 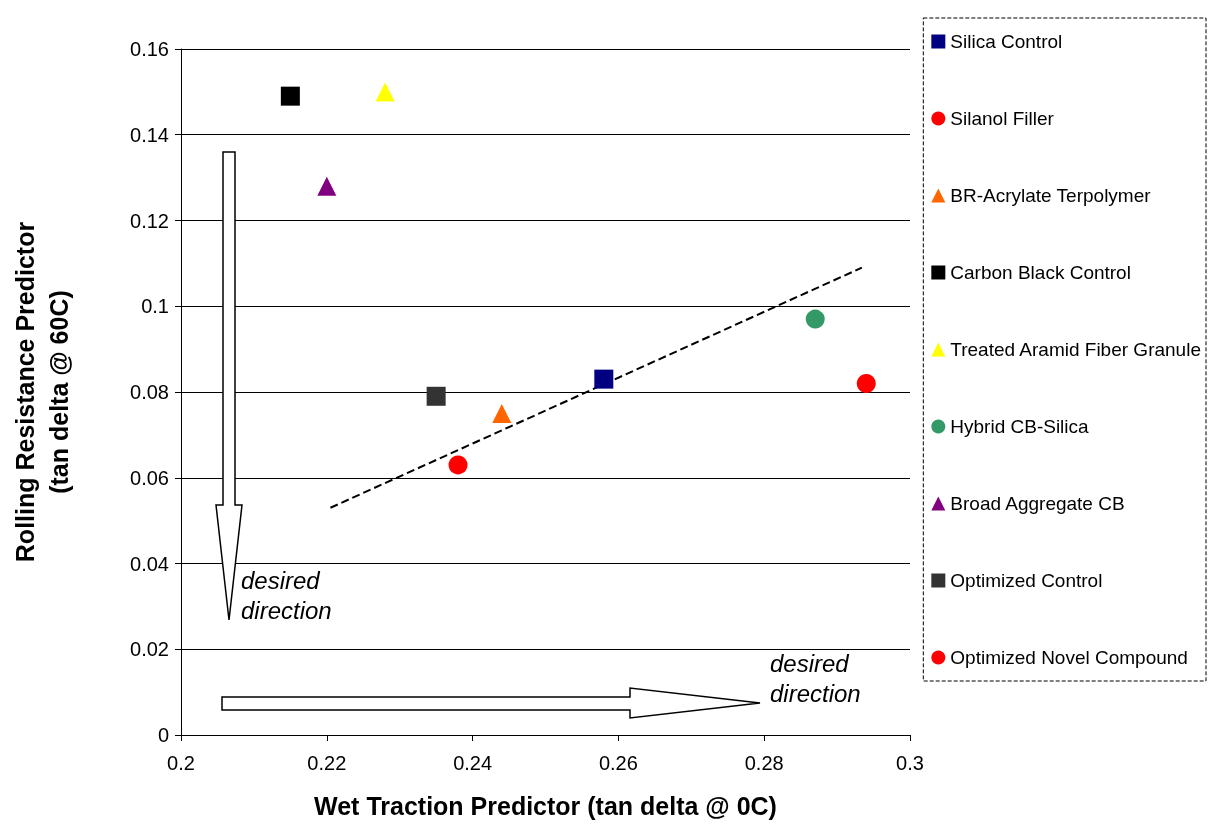 What do you see at coordinates (155, 306) in the screenshot?
I see `y-tick-label: 0.1` at bounding box center [155, 306].